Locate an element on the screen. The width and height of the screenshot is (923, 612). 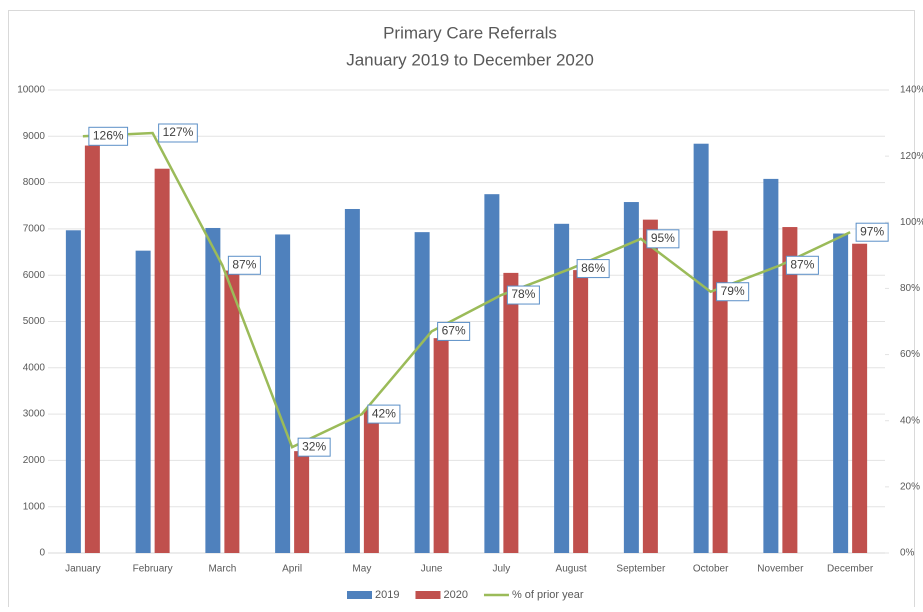
value-label: 42% is located at coordinates (384, 413).